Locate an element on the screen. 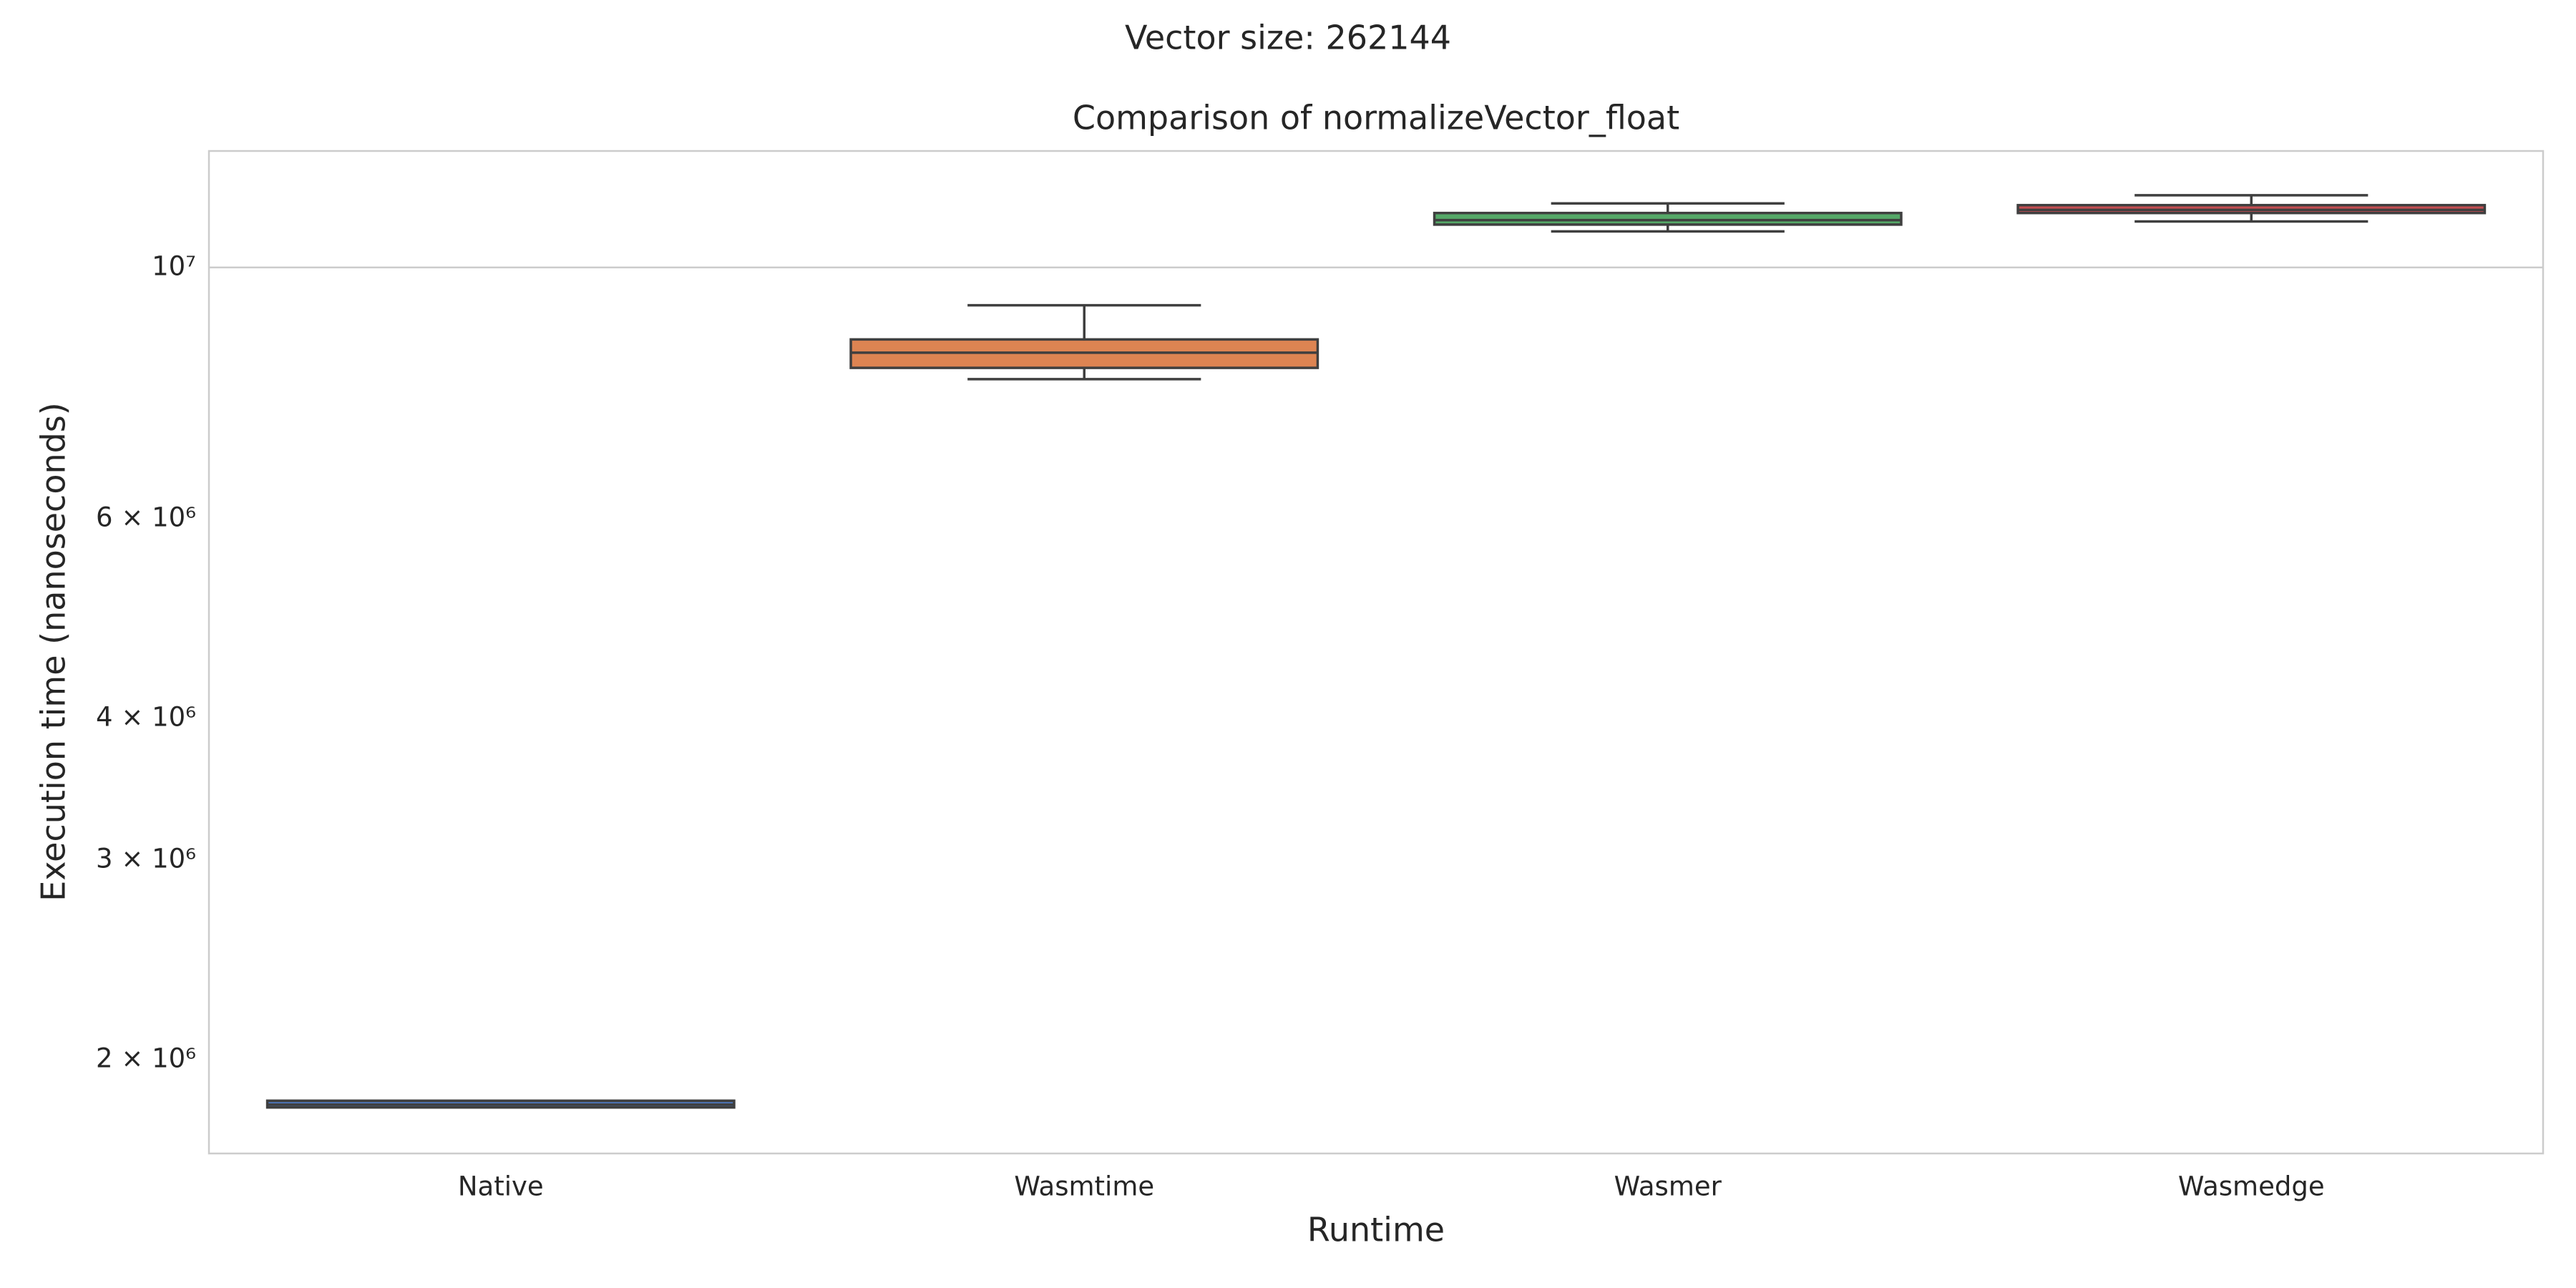 The width and height of the screenshot is (2576, 1288). x-tick-label: Wasmedge is located at coordinates (2251, 1186).